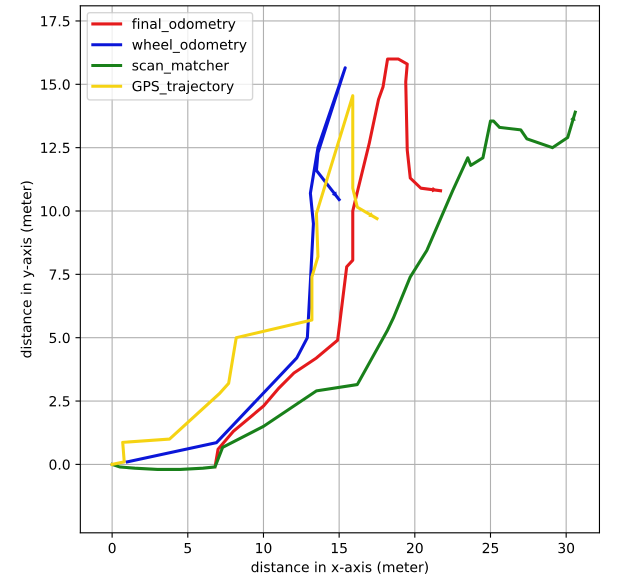 The height and width of the screenshot is (576, 618). I want to click on x-axis-title: distance in x-axis (meter), so click(339, 568).